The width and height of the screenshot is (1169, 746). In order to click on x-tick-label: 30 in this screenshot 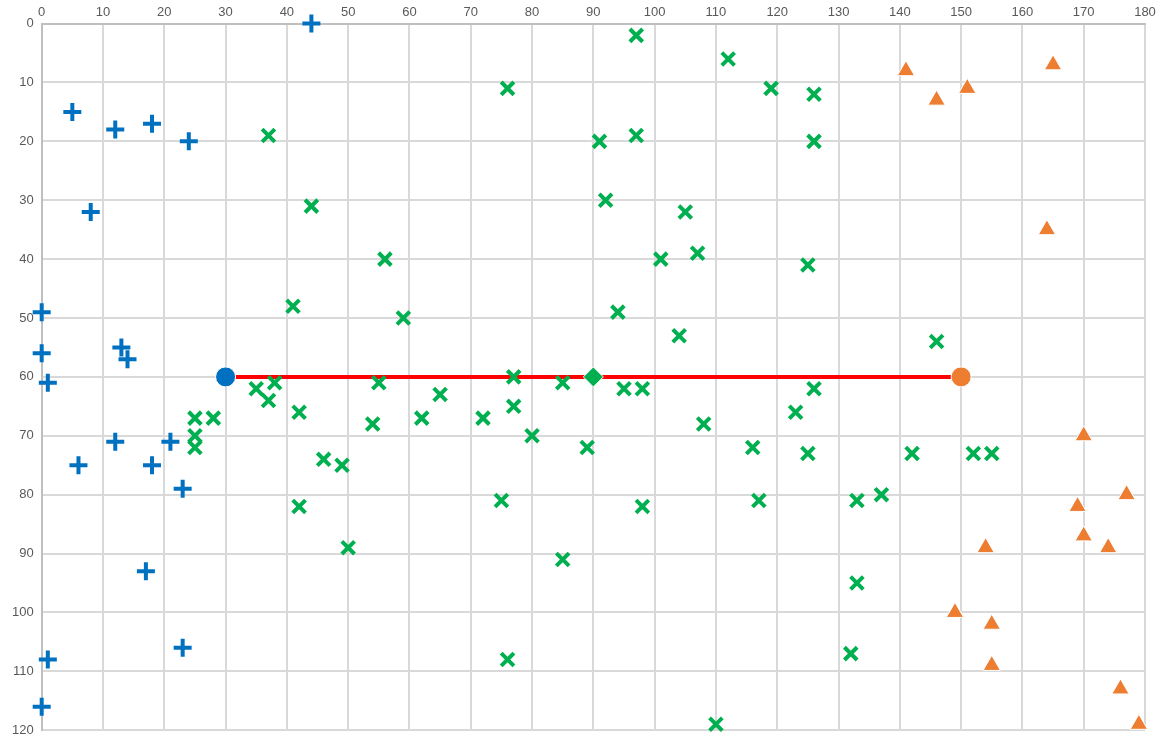, I will do `click(225, 12)`.